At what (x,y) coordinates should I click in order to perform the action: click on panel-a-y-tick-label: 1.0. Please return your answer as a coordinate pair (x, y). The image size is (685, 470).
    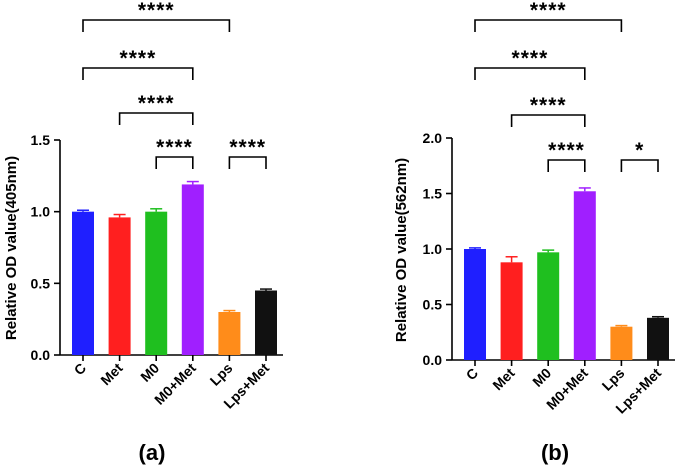
    Looking at the image, I should click on (41, 212).